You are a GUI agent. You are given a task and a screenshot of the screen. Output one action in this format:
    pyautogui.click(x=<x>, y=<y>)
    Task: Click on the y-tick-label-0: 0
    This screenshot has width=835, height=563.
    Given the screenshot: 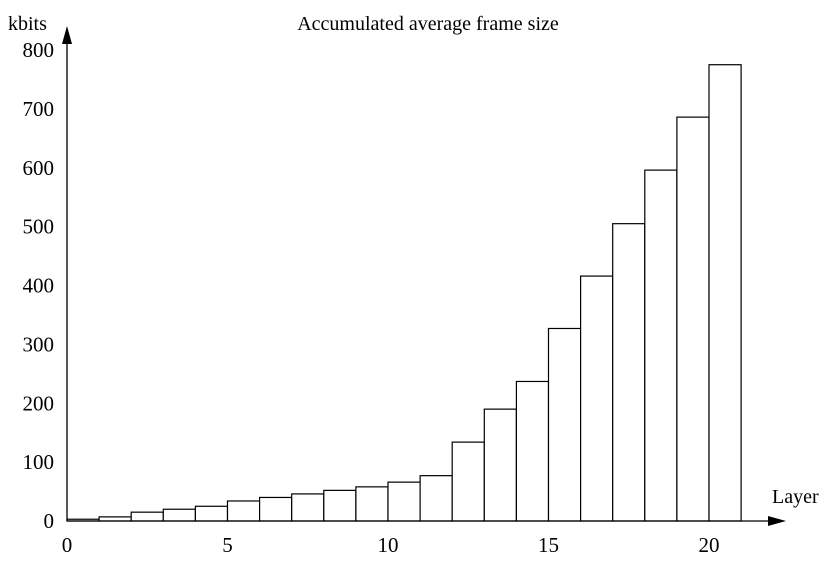 What is the action you would take?
    pyautogui.click(x=49, y=521)
    